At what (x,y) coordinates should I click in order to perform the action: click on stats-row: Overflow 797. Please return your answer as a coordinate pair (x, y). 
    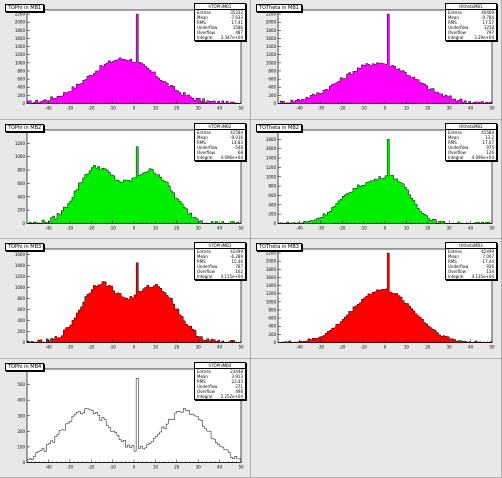
    Looking at the image, I should click on (471, 32).